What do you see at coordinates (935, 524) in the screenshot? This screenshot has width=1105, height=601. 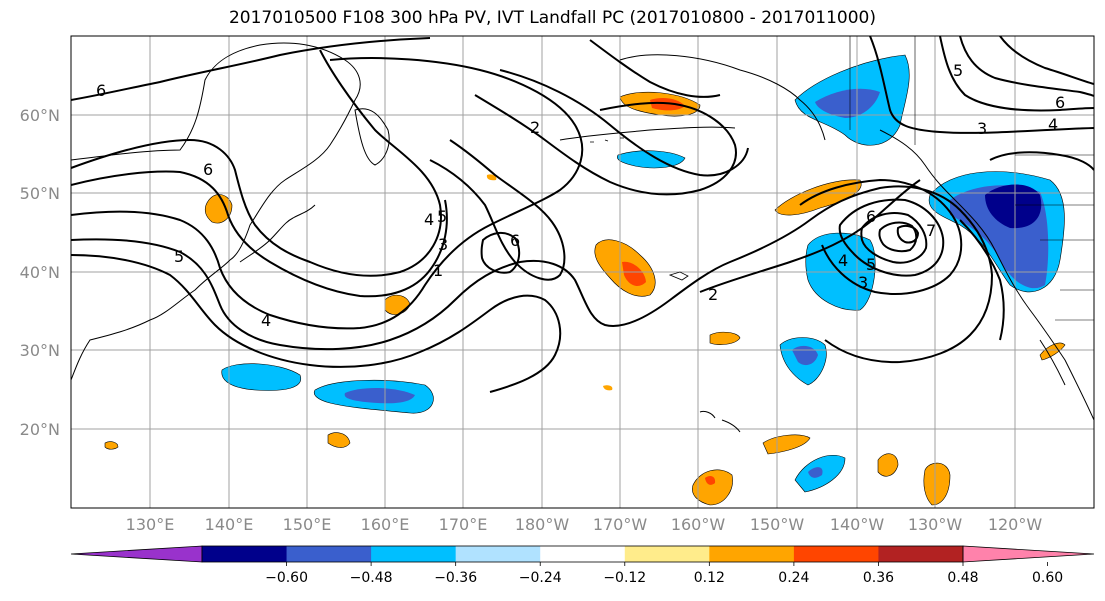 I see `lon-label: 130°W` at bounding box center [935, 524].